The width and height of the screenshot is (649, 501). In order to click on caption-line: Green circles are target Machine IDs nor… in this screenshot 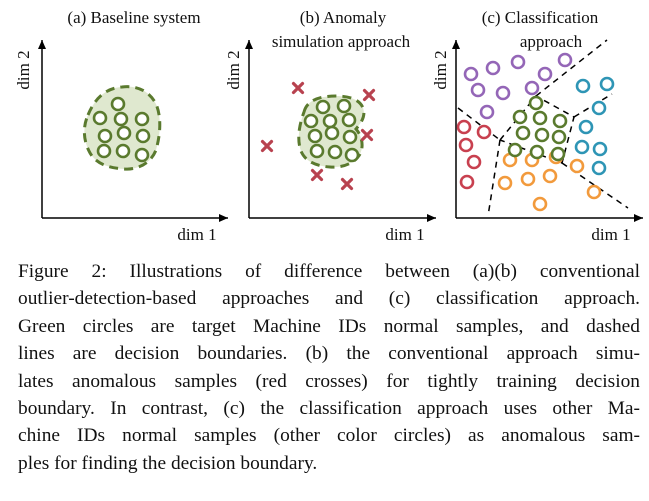, I will do `click(329, 326)`.